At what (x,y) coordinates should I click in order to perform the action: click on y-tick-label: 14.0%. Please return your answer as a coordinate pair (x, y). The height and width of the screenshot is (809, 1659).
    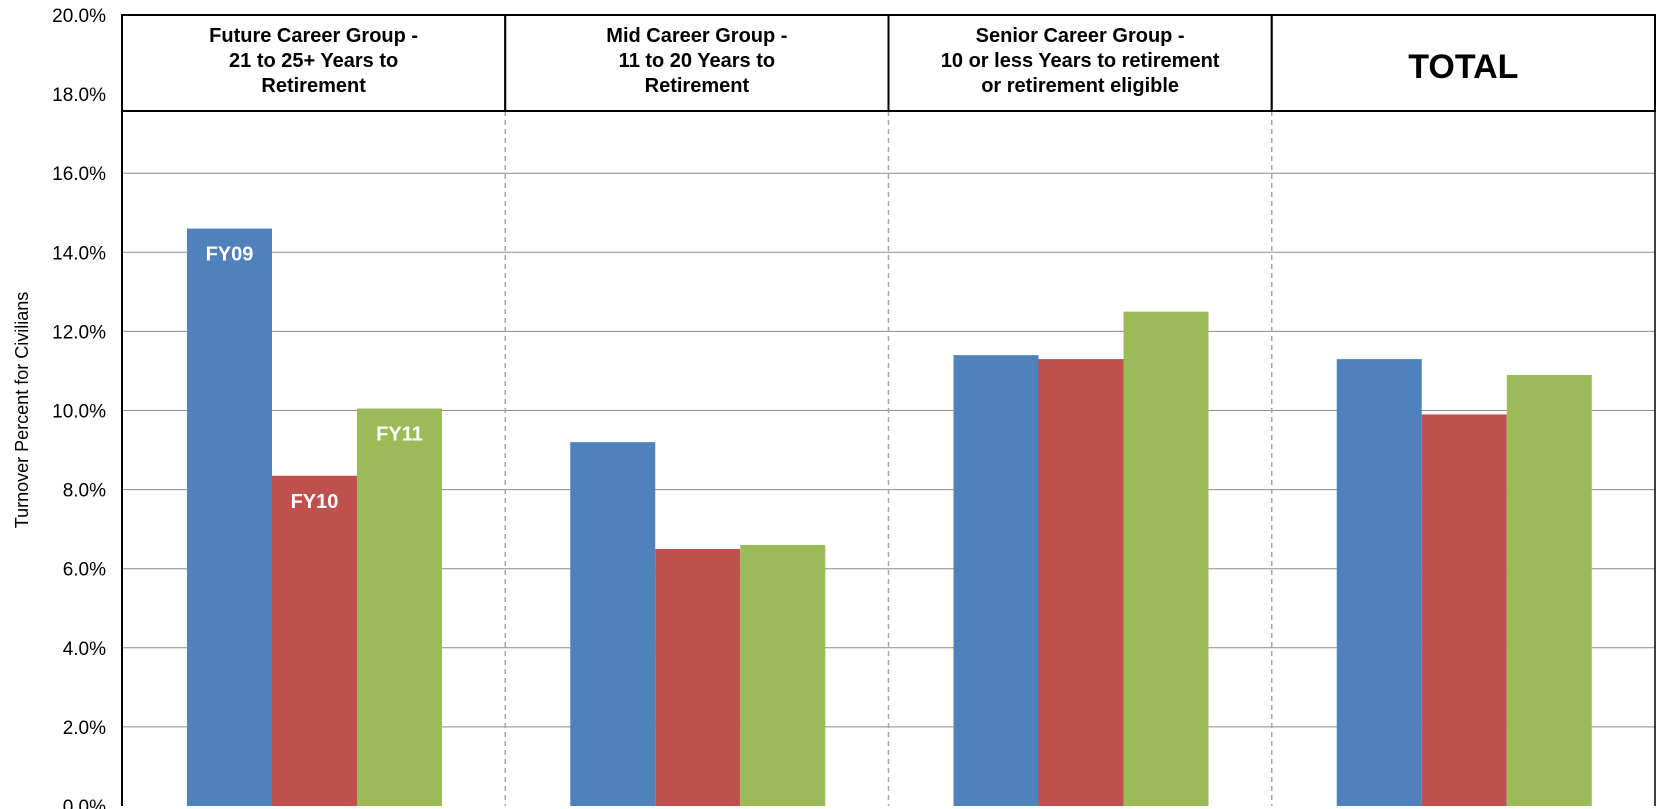
    Looking at the image, I should click on (79, 253).